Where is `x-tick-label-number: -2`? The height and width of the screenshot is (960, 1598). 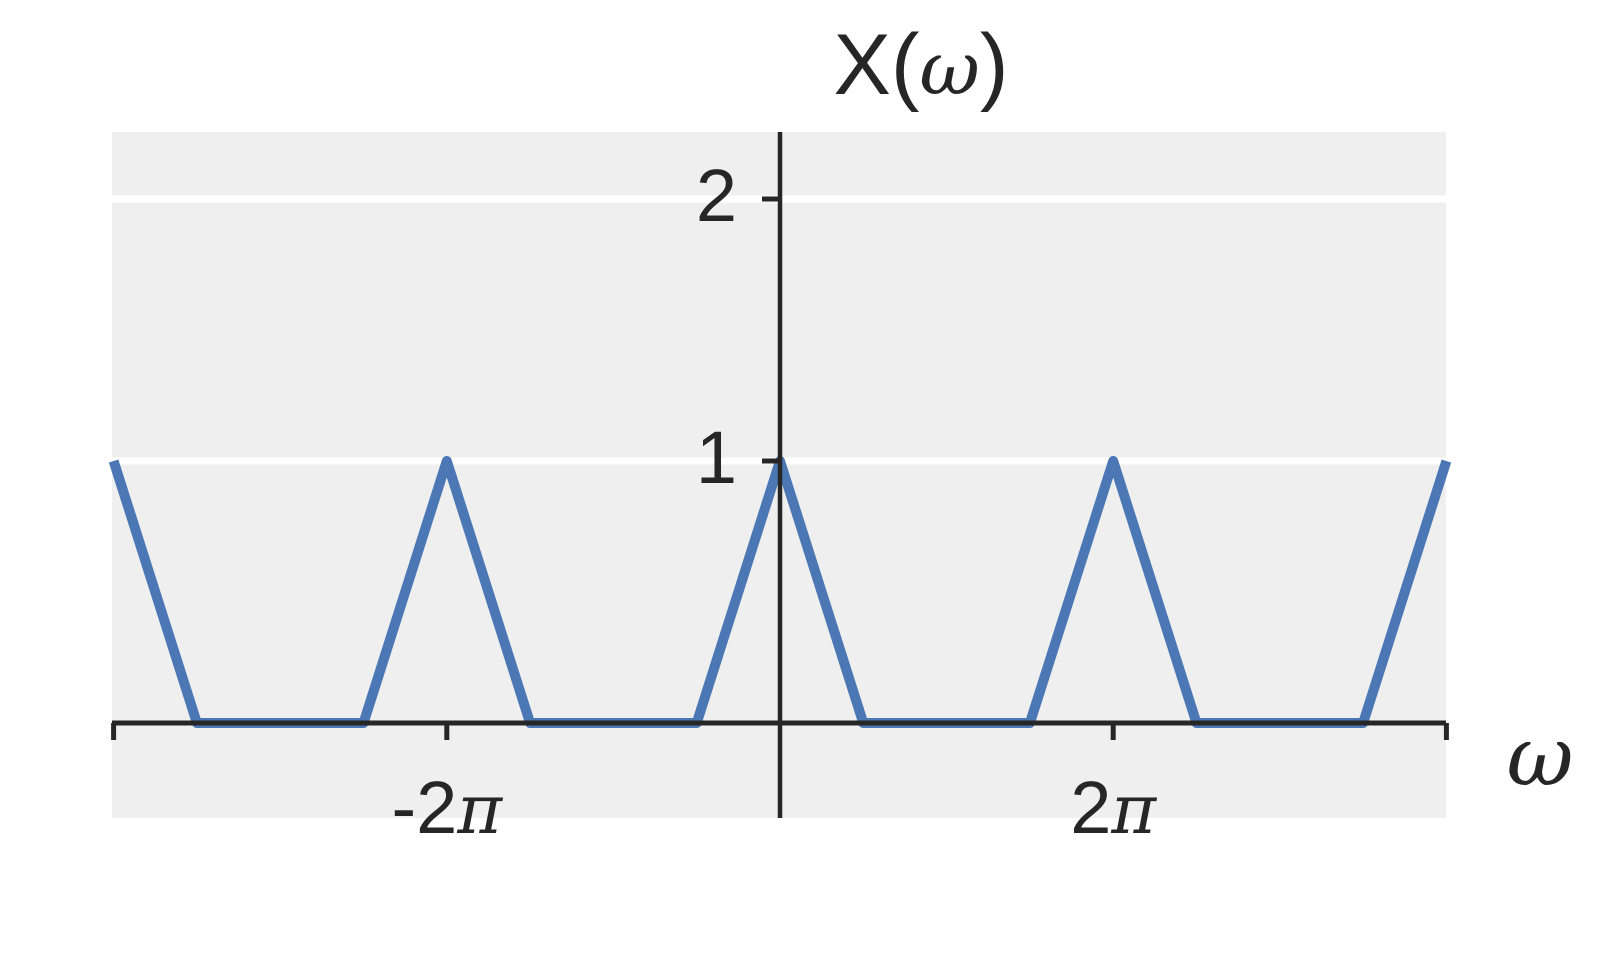 x-tick-label-number: -2 is located at coordinates (424, 807).